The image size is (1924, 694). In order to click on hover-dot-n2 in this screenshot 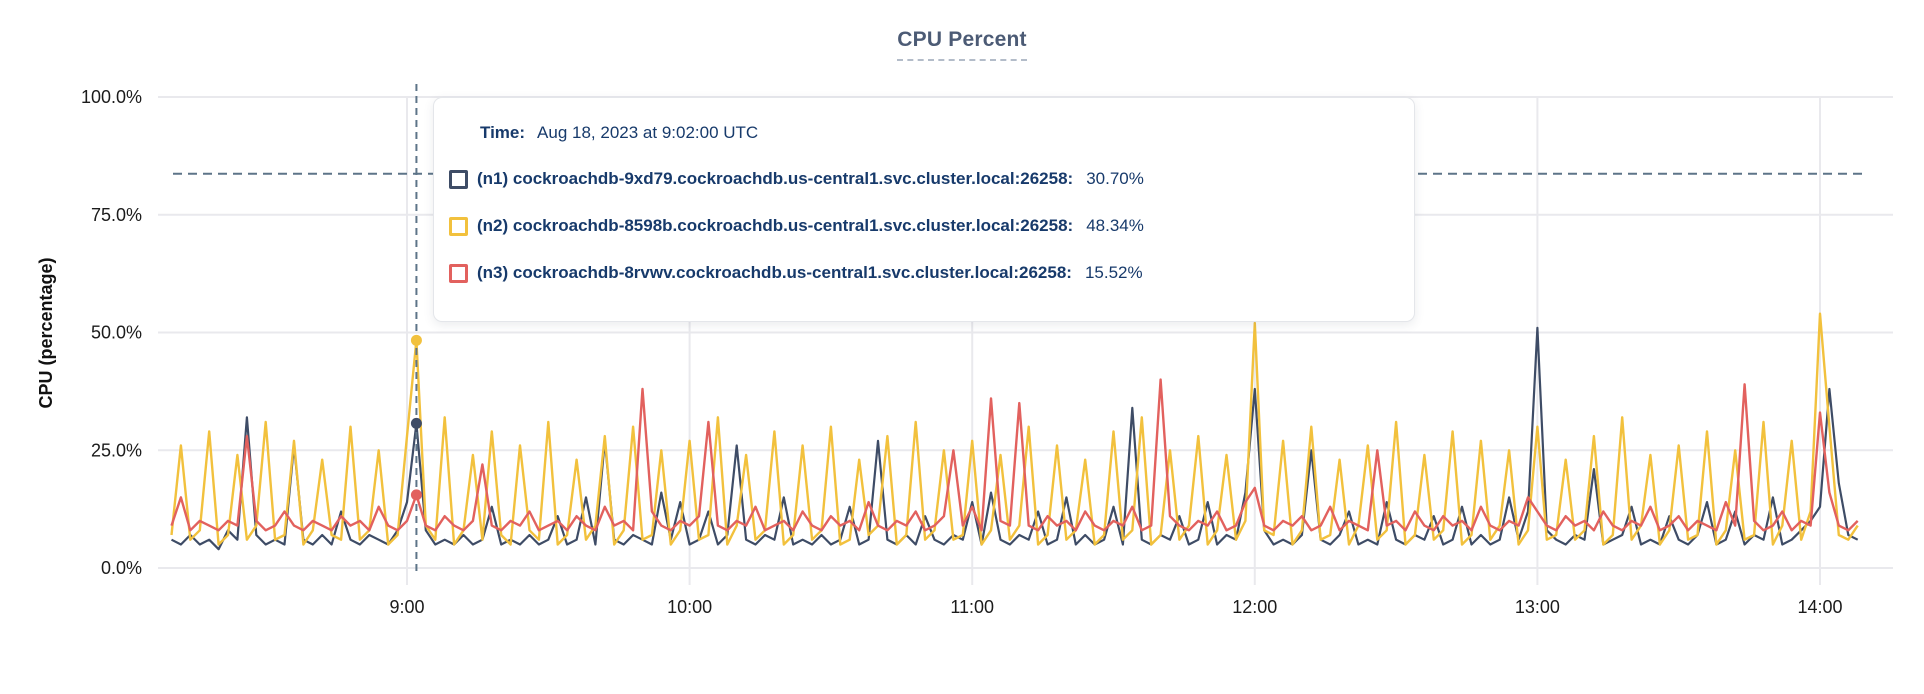, I will do `click(416, 340)`.